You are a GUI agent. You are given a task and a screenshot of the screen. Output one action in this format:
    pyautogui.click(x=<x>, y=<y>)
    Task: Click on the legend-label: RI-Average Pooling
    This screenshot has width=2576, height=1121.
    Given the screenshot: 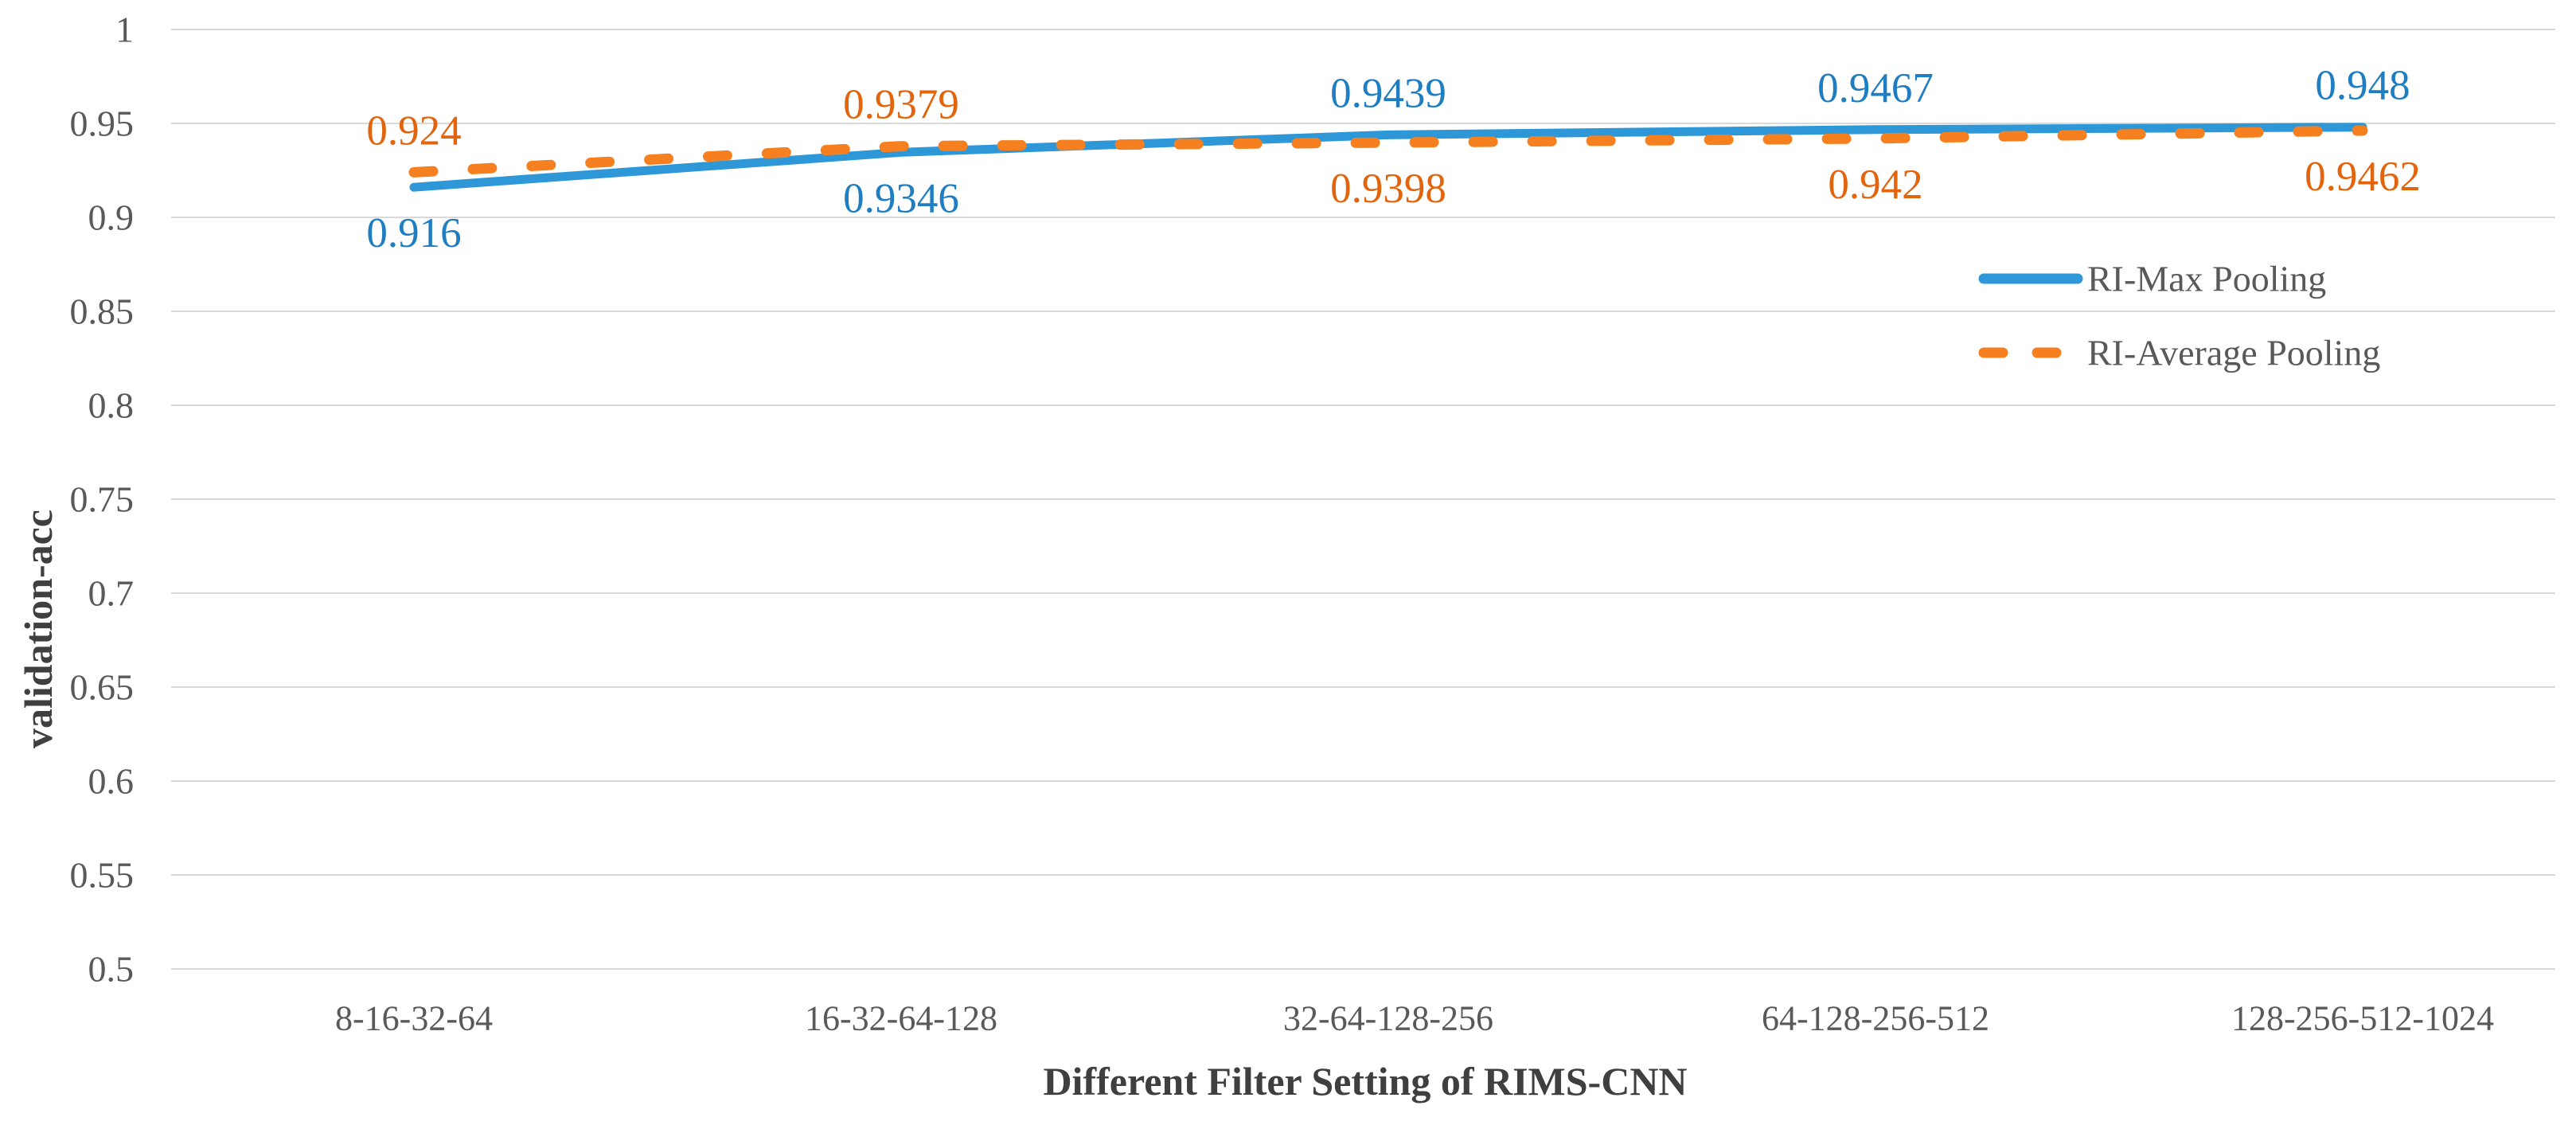 What is the action you would take?
    pyautogui.click(x=2233, y=353)
    